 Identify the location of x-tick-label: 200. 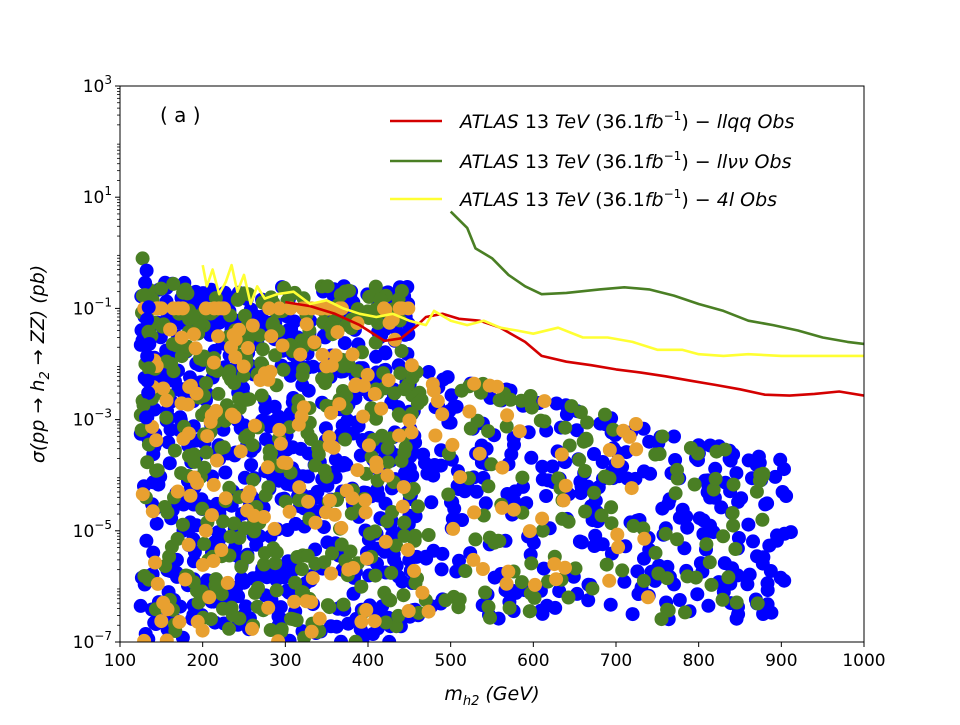
(202, 661).